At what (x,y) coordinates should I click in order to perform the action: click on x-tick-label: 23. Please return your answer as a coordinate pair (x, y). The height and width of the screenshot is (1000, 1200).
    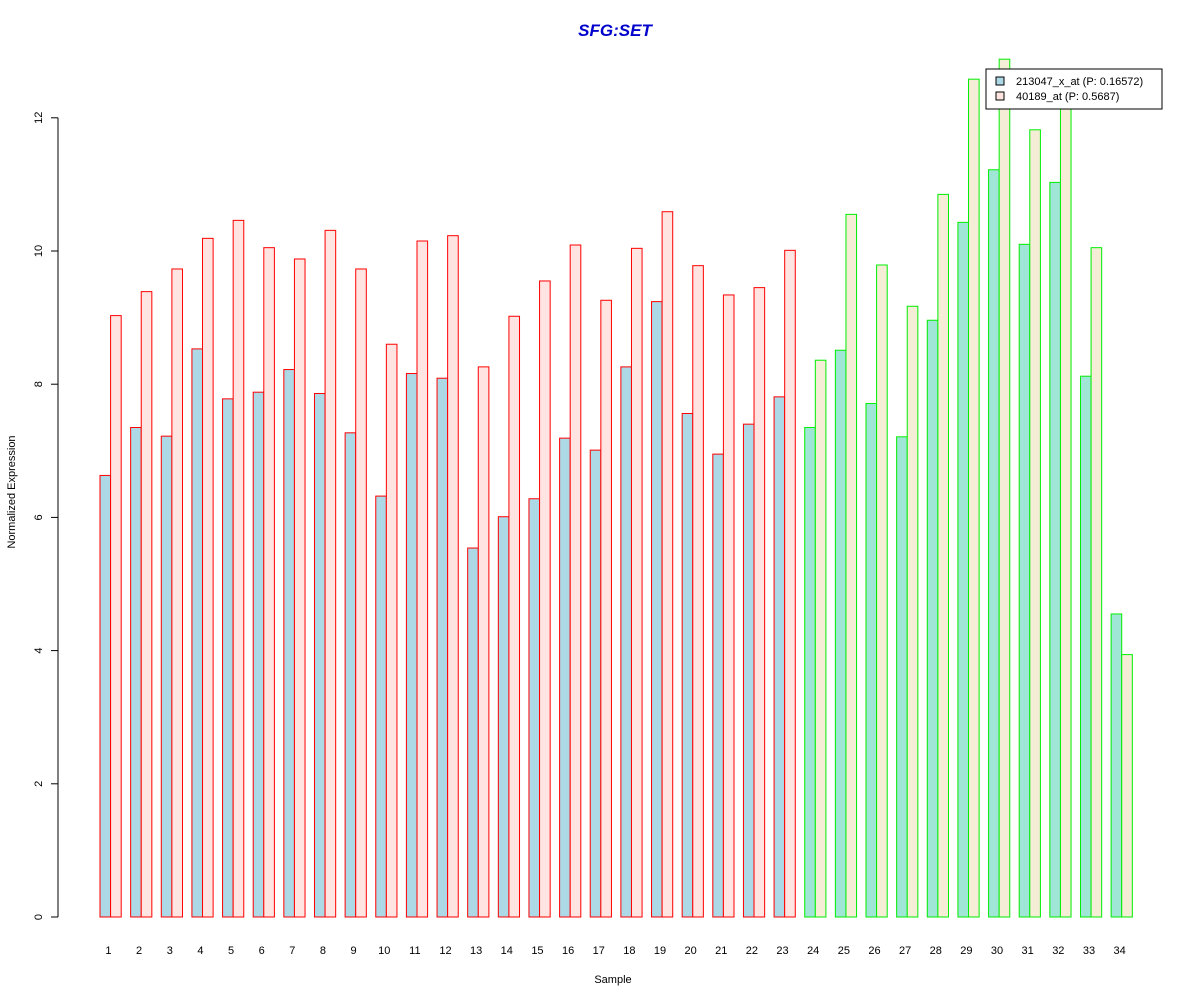
    Looking at the image, I should click on (782, 951).